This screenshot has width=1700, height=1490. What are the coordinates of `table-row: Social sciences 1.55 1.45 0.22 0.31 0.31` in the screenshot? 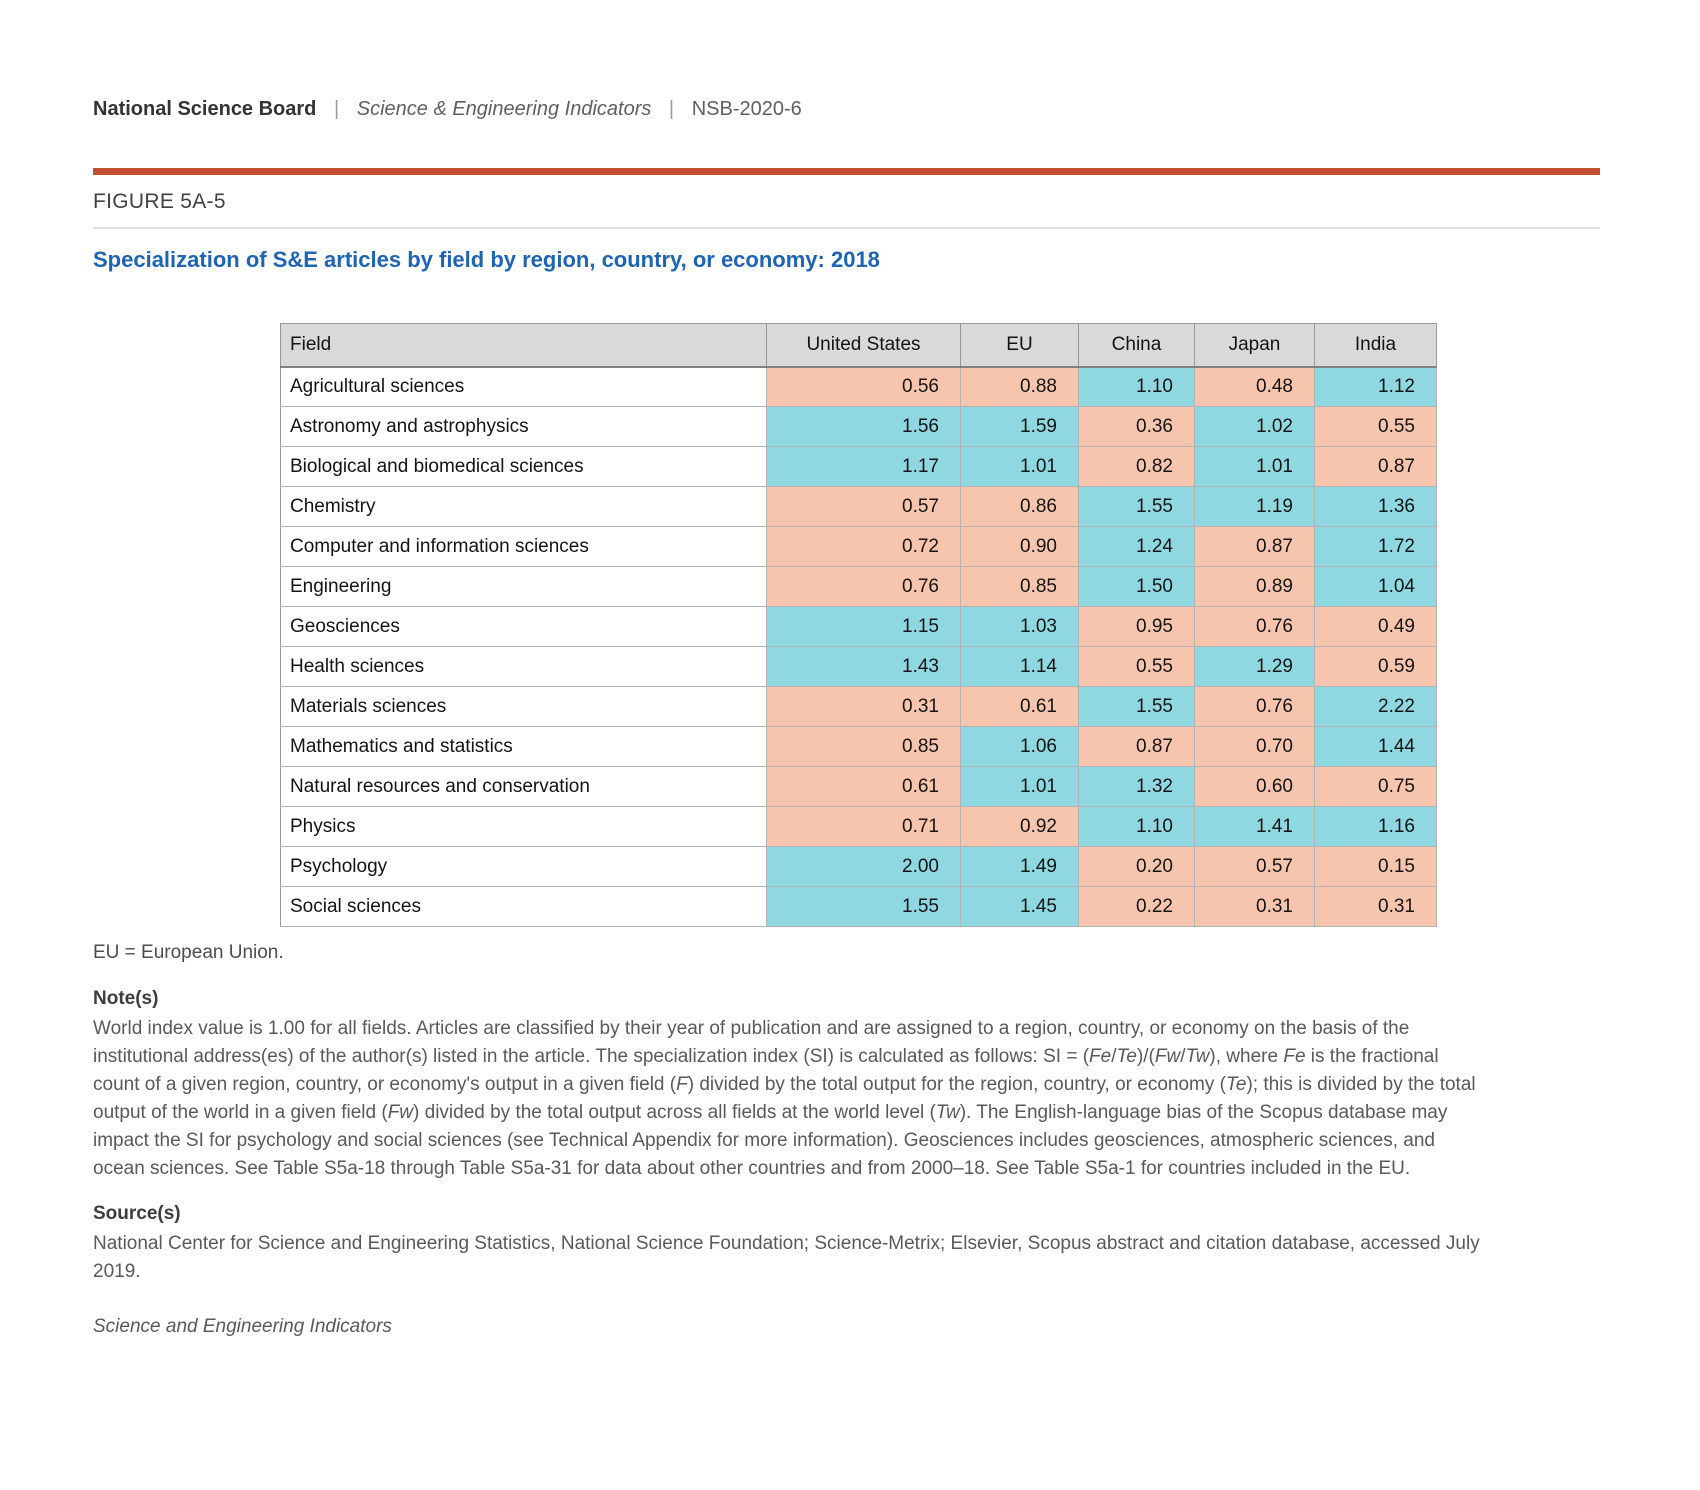 It's located at (858, 906).